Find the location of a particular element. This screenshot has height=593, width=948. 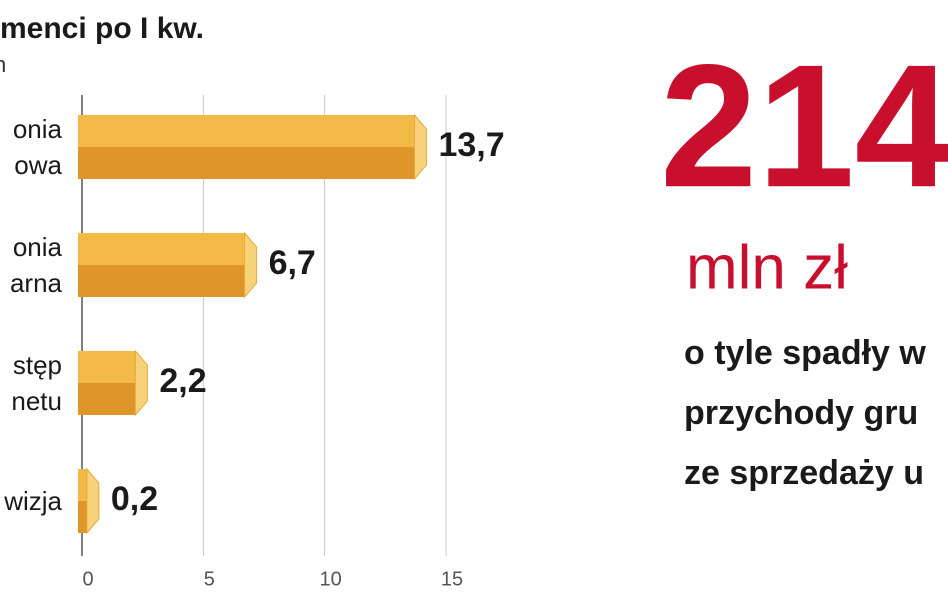

chart-title: menci po I kw. is located at coordinates (102, 28).